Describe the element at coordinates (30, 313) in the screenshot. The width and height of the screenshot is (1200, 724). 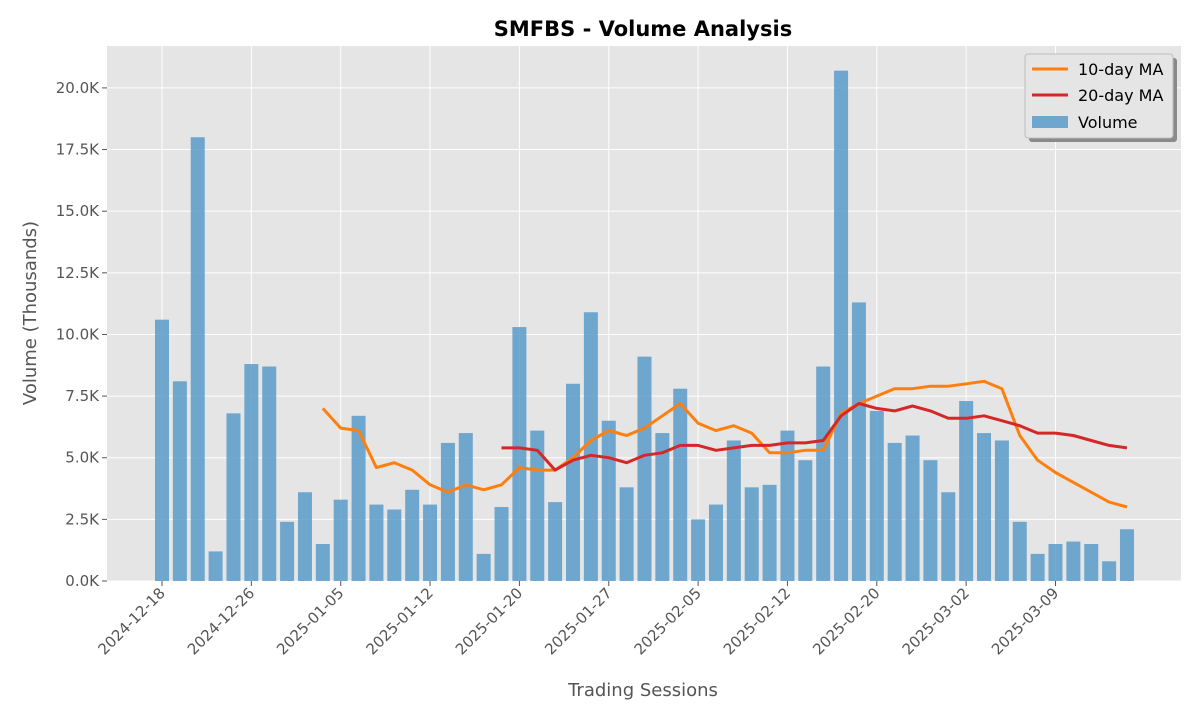
I see `y-axis-label: Volume (Thousands)` at that location.